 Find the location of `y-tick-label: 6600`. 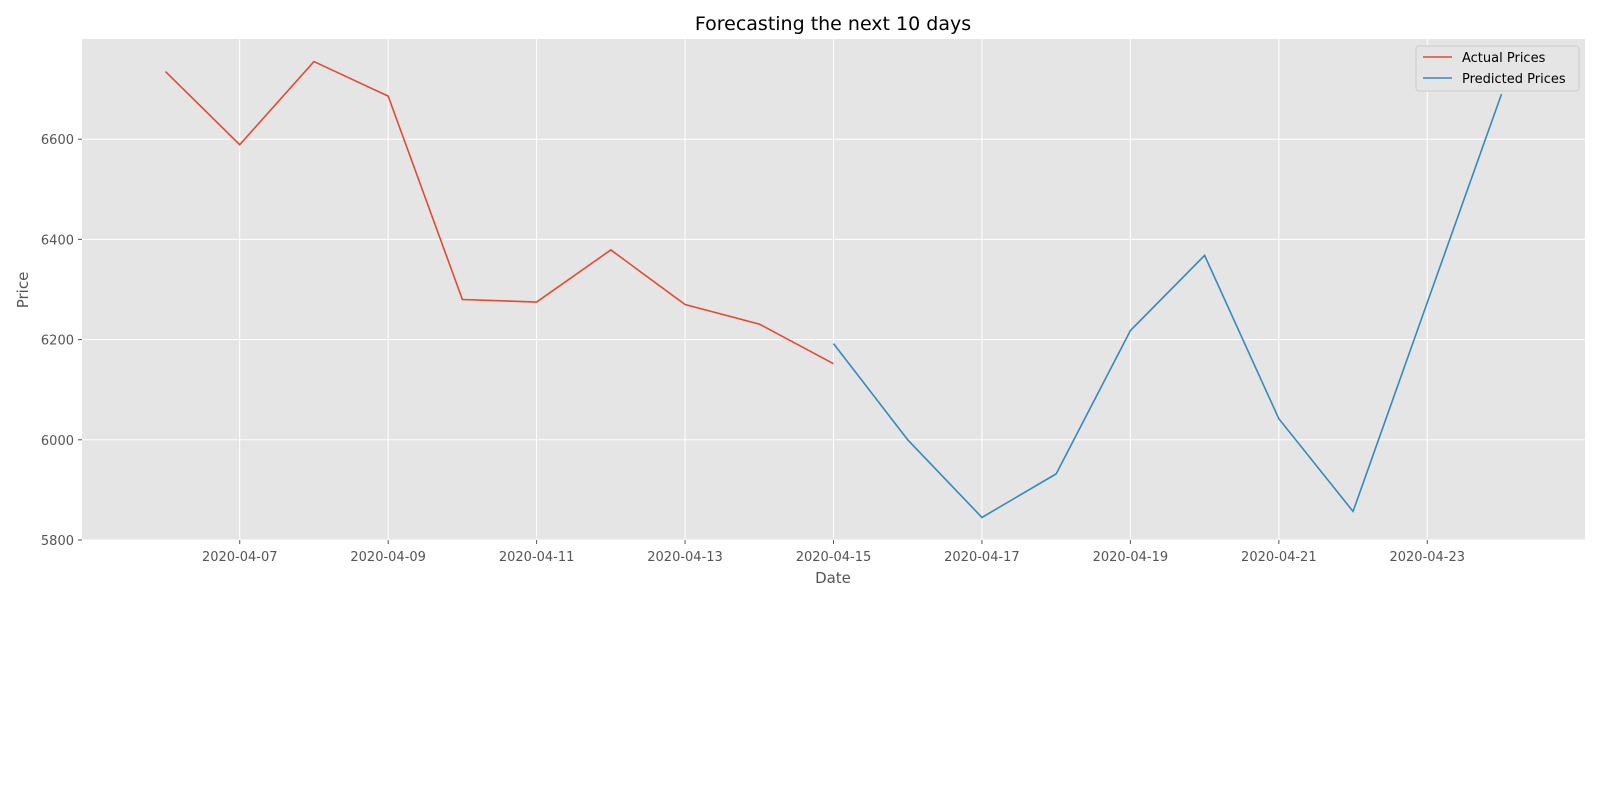

y-tick-label: 6600 is located at coordinates (57, 140).